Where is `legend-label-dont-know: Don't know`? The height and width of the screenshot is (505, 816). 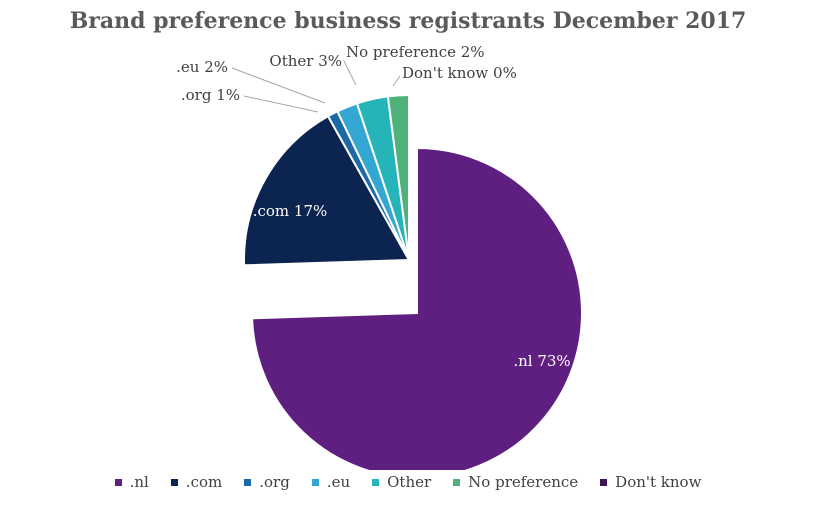 legend-label-dont-know: Don't know is located at coordinates (658, 482).